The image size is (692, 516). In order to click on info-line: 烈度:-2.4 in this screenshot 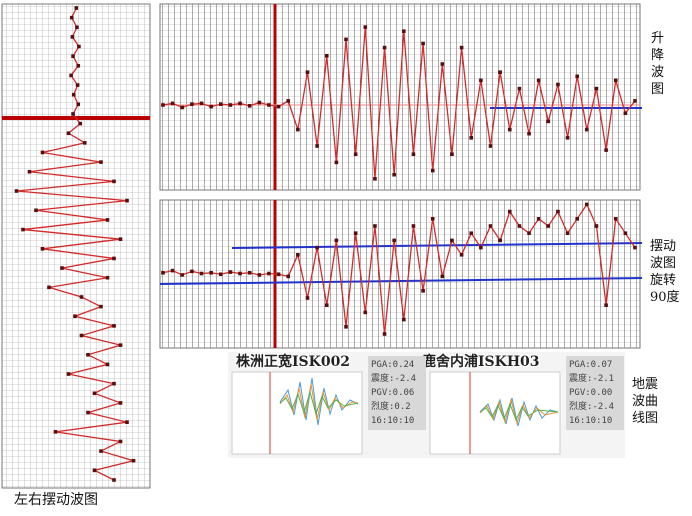, I will do `click(592, 407)`.